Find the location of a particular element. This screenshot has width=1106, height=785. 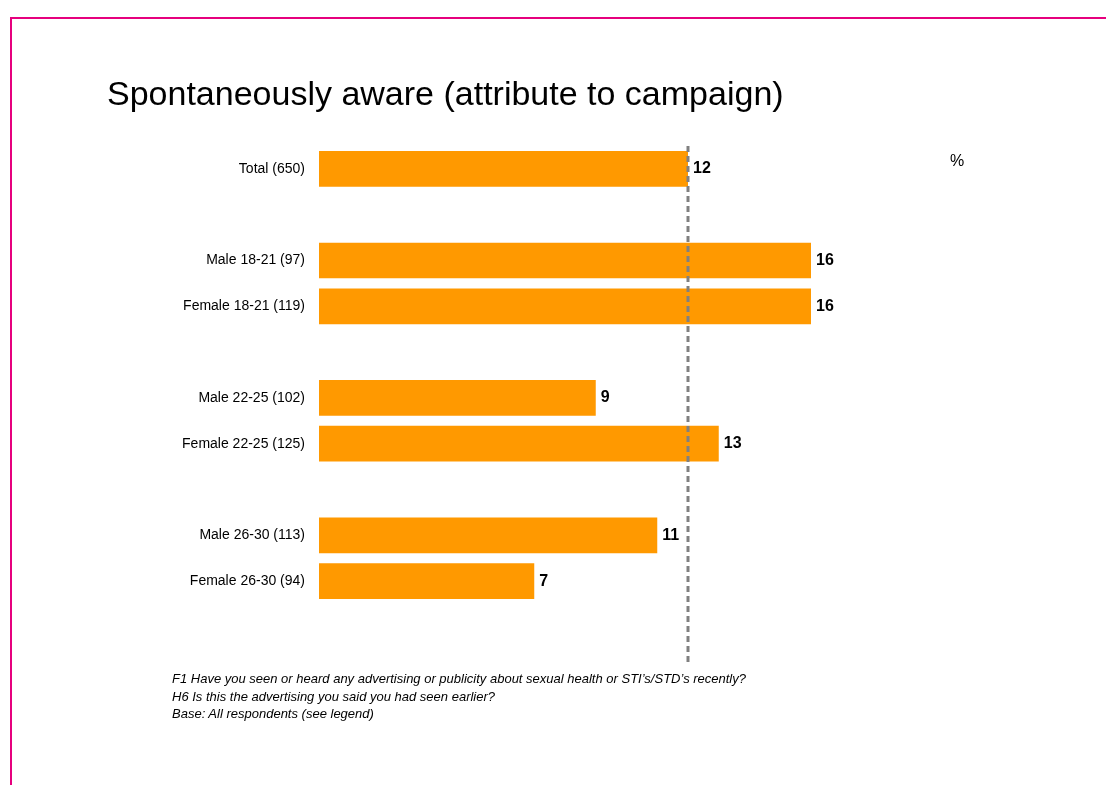

text: F1 Have you seen or heard any advertising or publicity about sexual health or STI’s/STD’s recently? is located at coordinates (459, 679).